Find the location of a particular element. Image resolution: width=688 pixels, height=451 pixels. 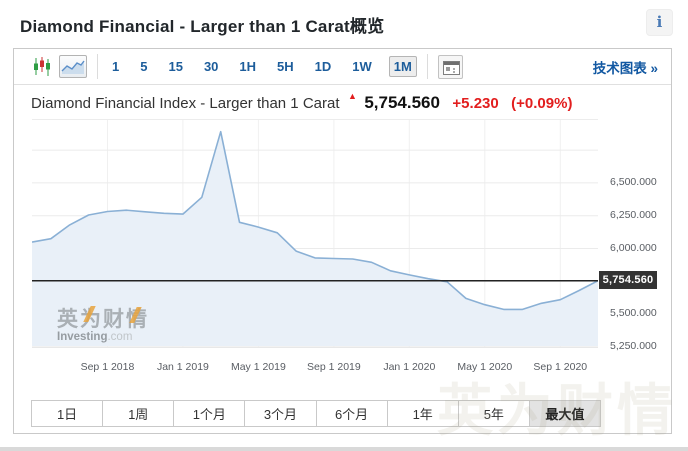

interval-15: 15 is located at coordinates (175, 66).